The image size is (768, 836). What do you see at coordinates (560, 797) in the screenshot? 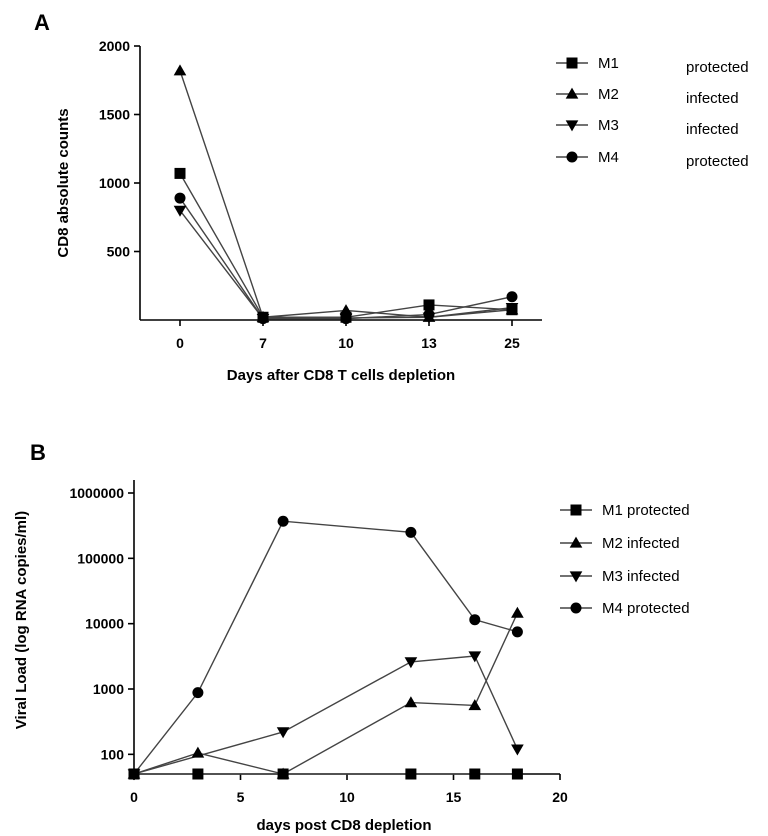
I see `panel-b-x-tick-label: 20` at bounding box center [560, 797].